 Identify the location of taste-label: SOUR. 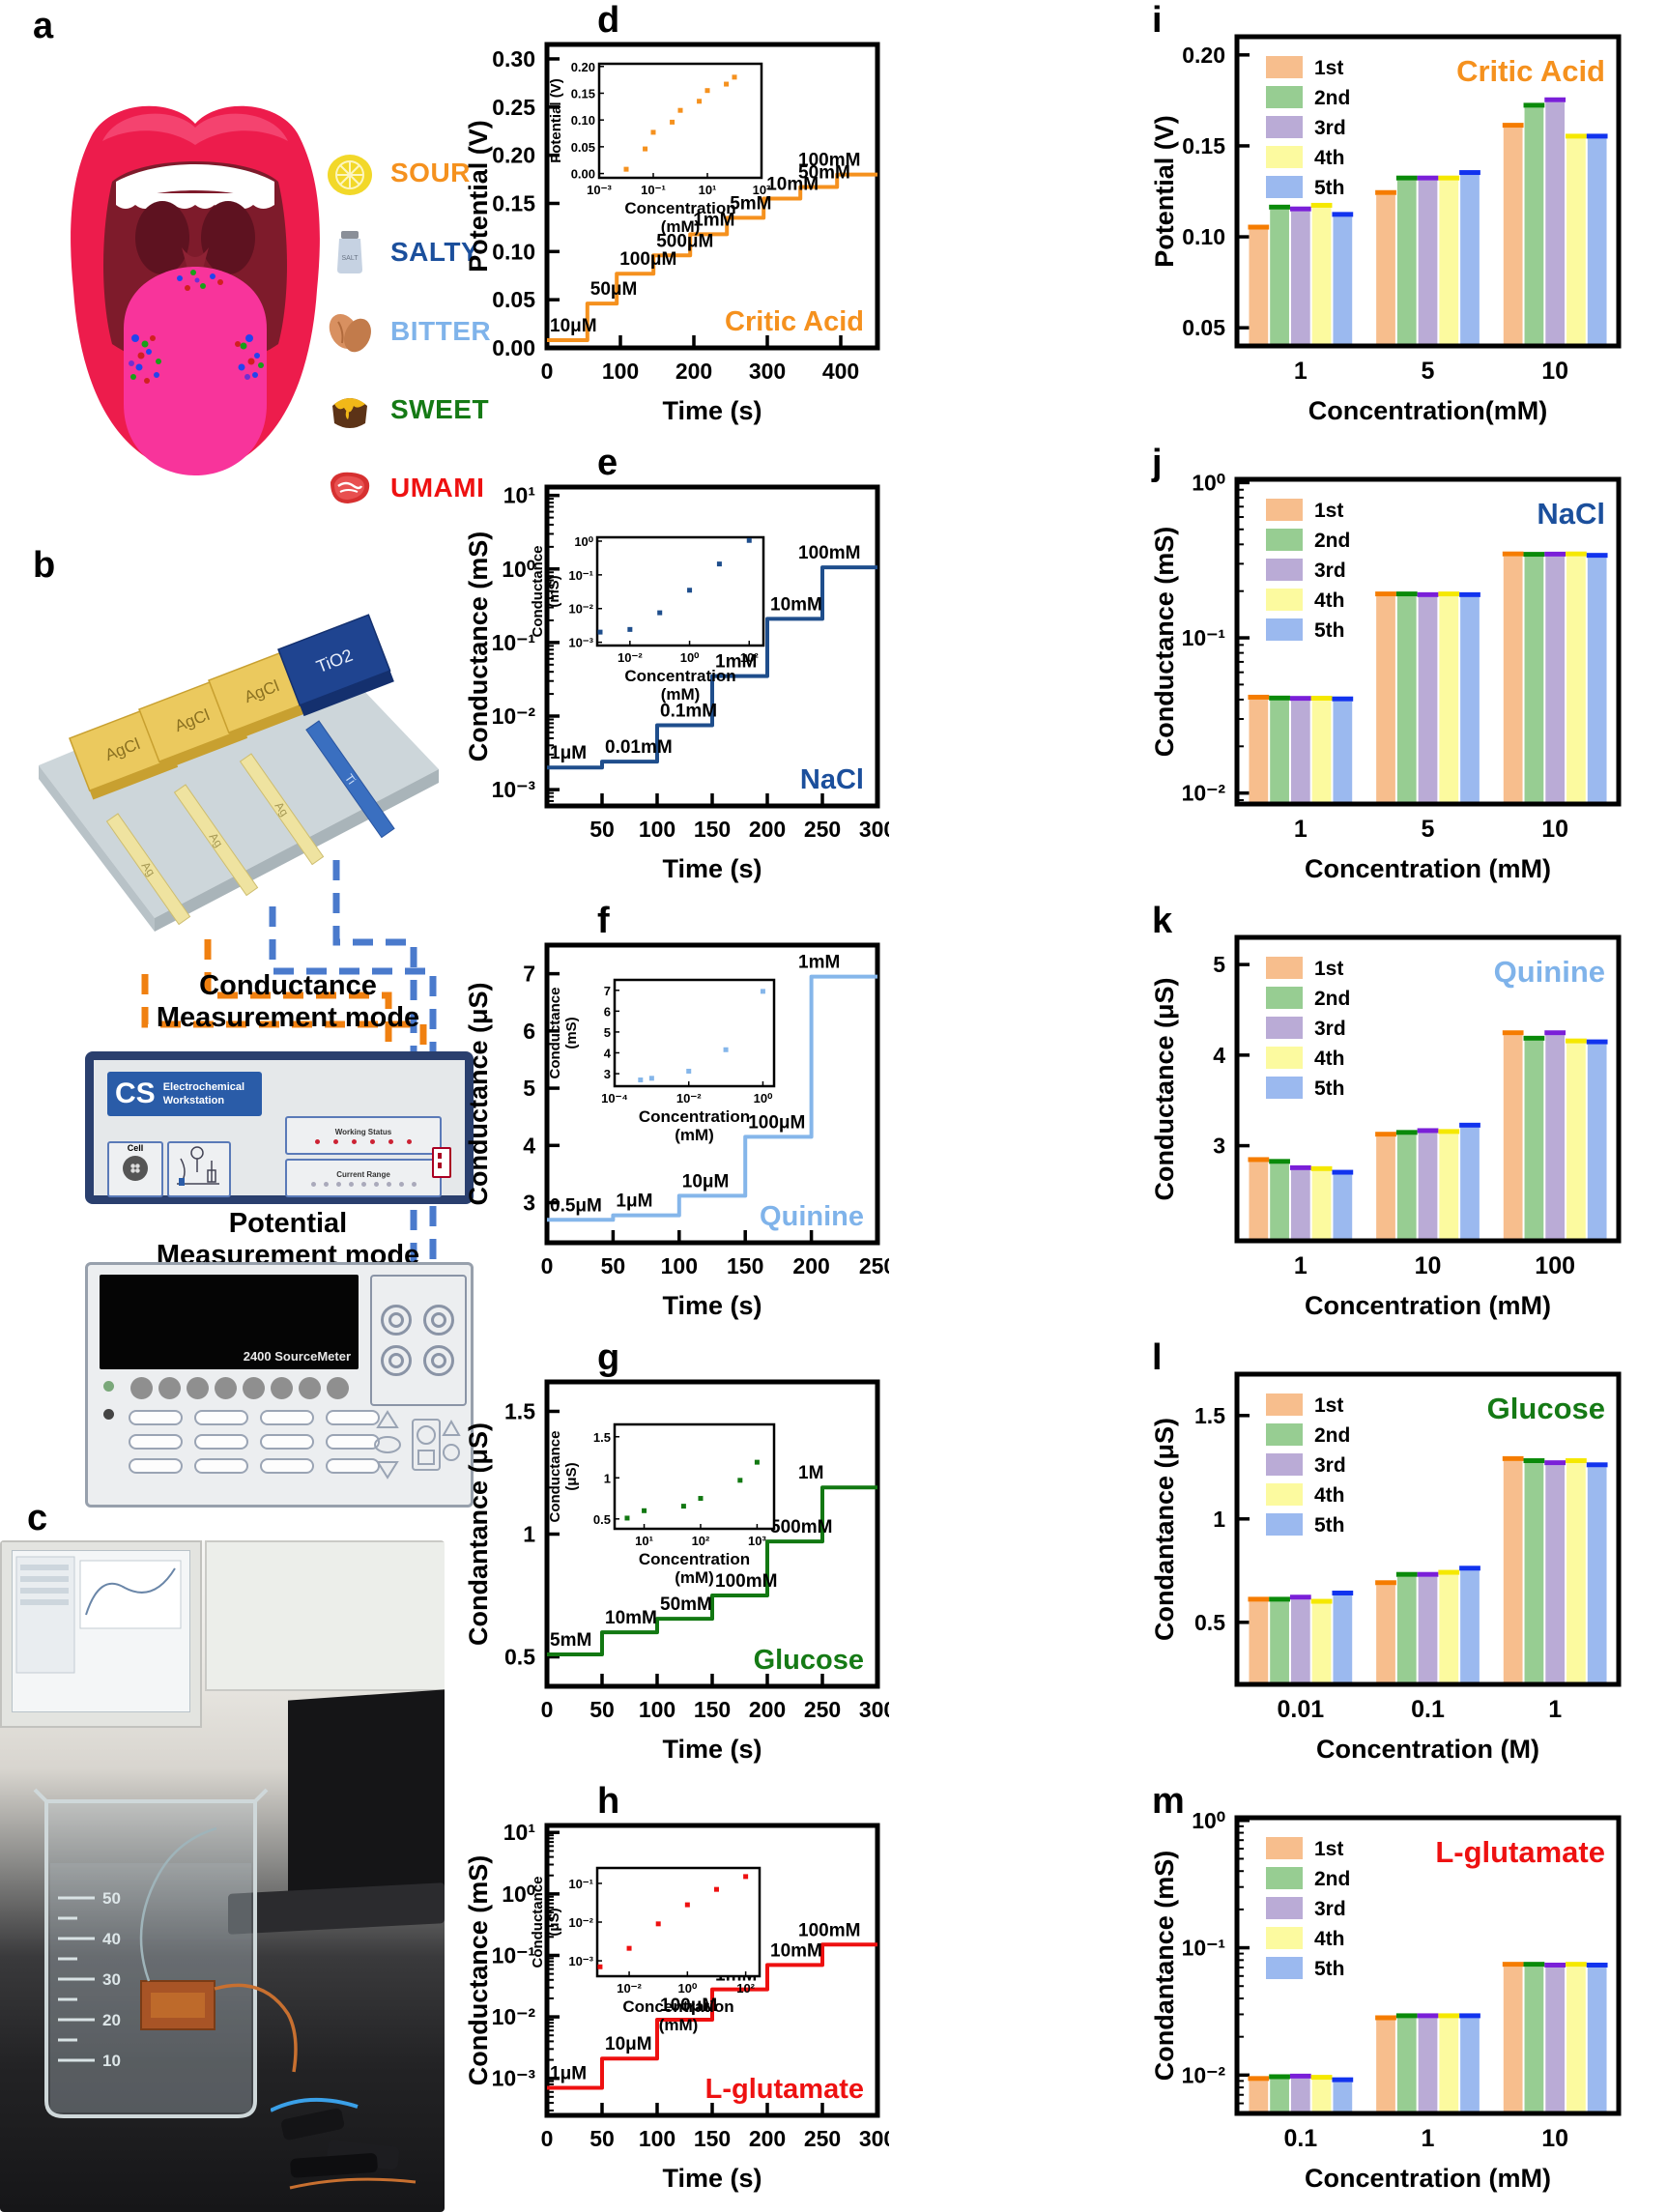
(430, 172).